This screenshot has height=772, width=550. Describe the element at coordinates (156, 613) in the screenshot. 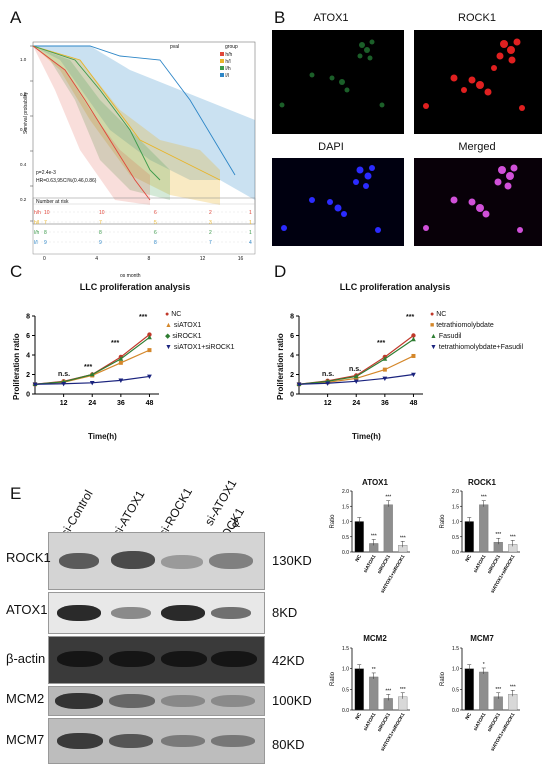

I see `blot-atox1` at that location.